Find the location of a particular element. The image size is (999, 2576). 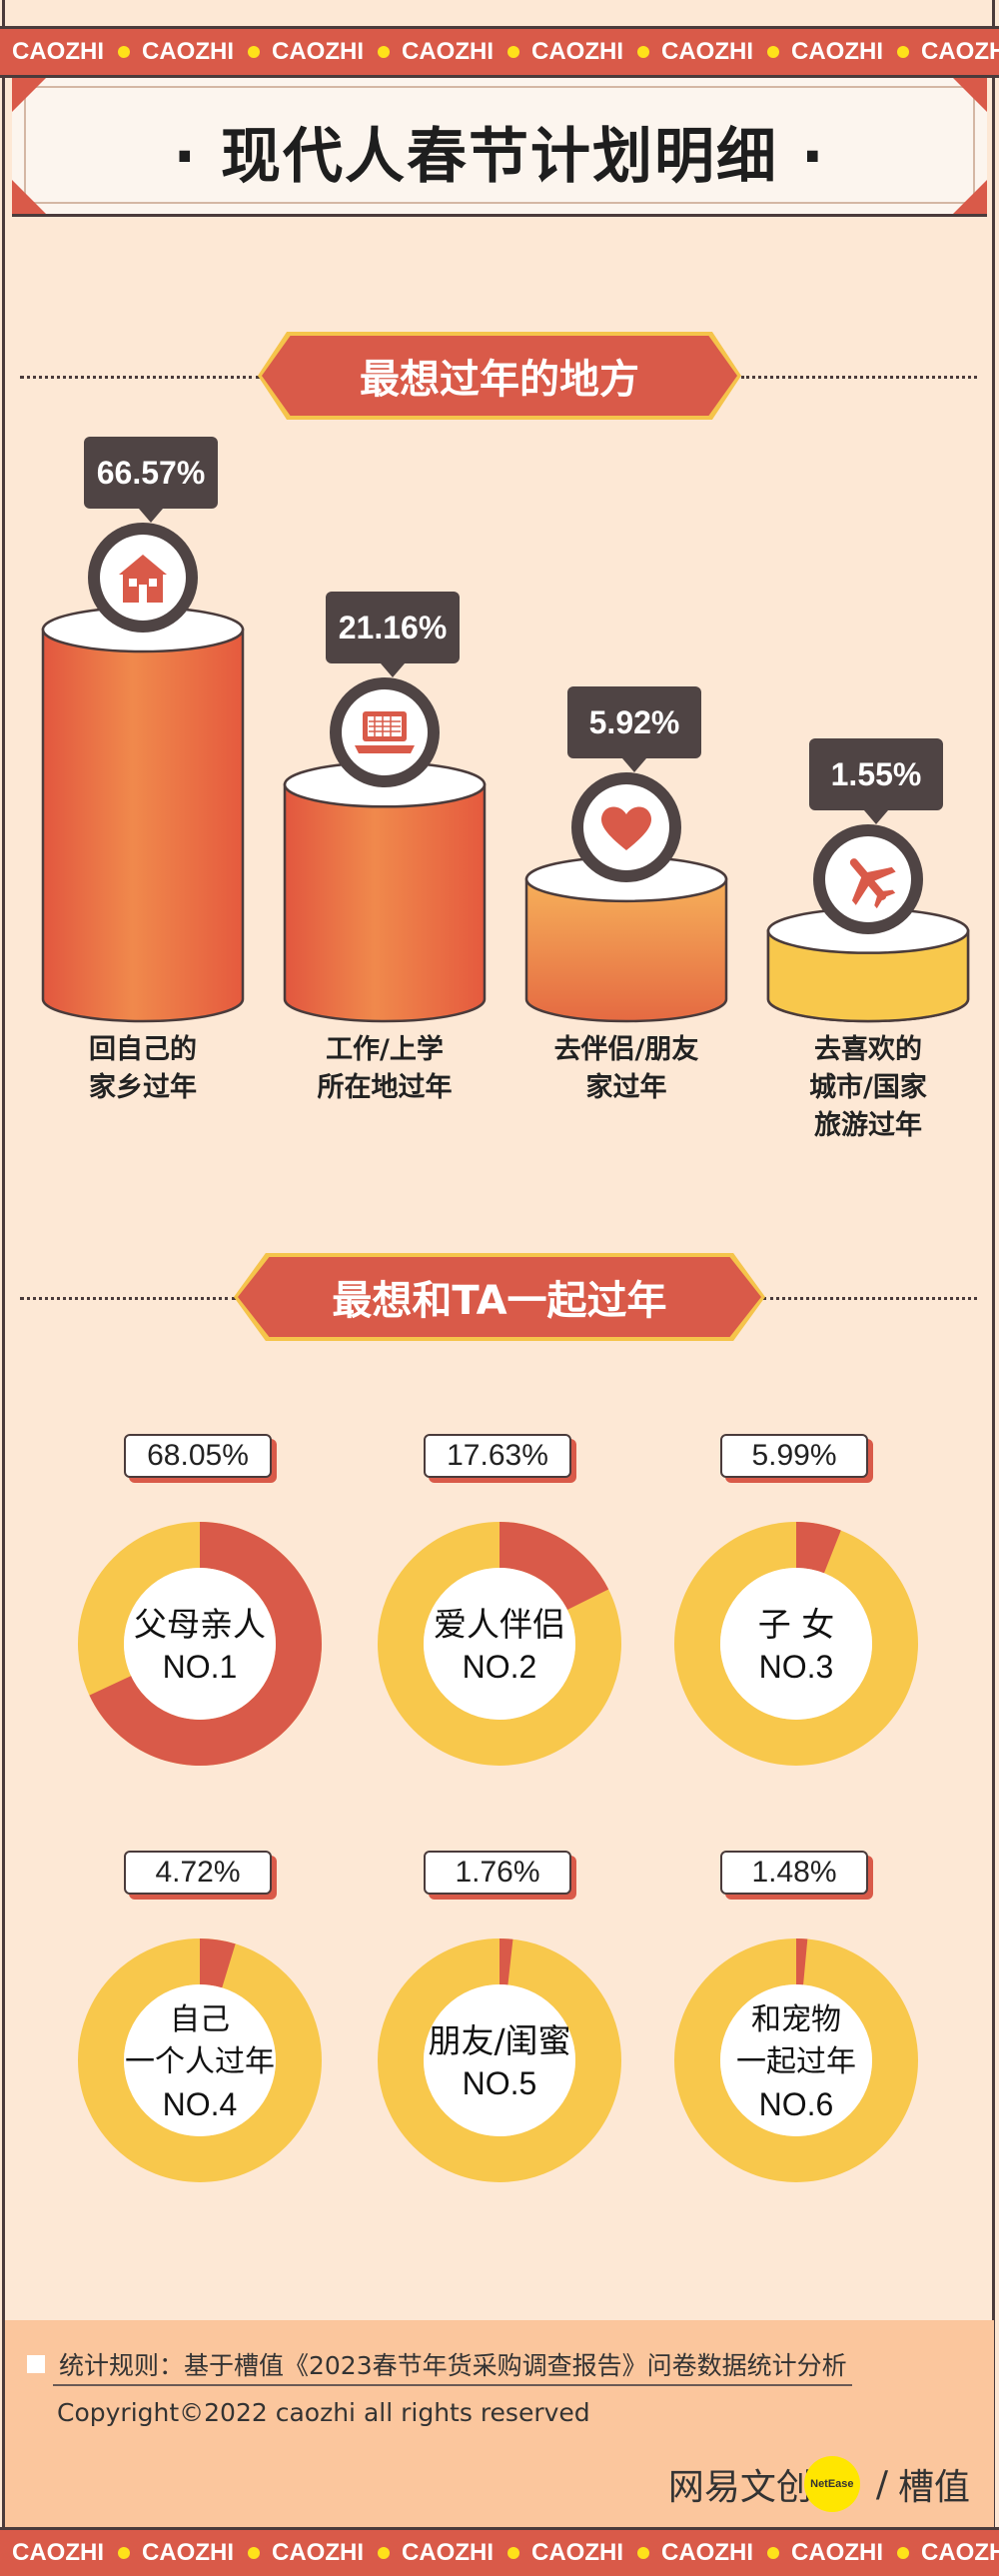

percent-tag: 1.48% is located at coordinates (794, 1873).